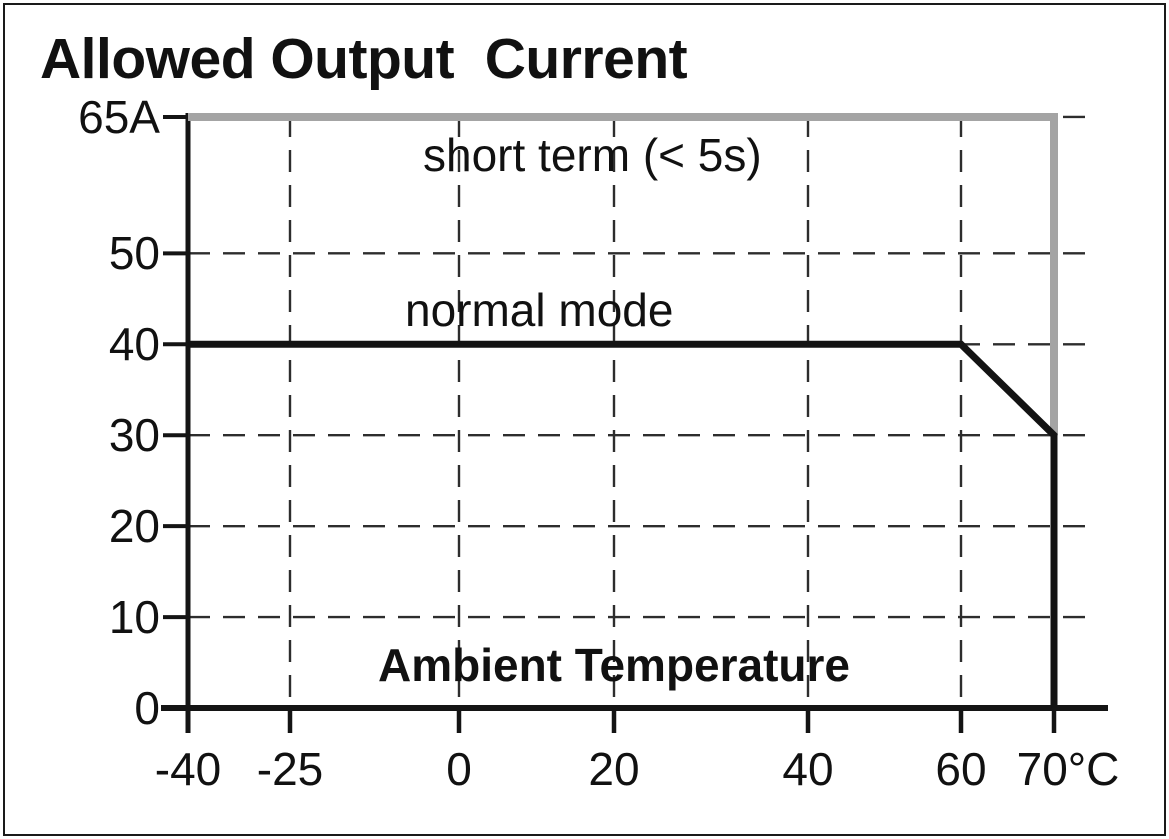 The image size is (1169, 839). I want to click on x-tick-label: 70°C, so click(1068, 769).